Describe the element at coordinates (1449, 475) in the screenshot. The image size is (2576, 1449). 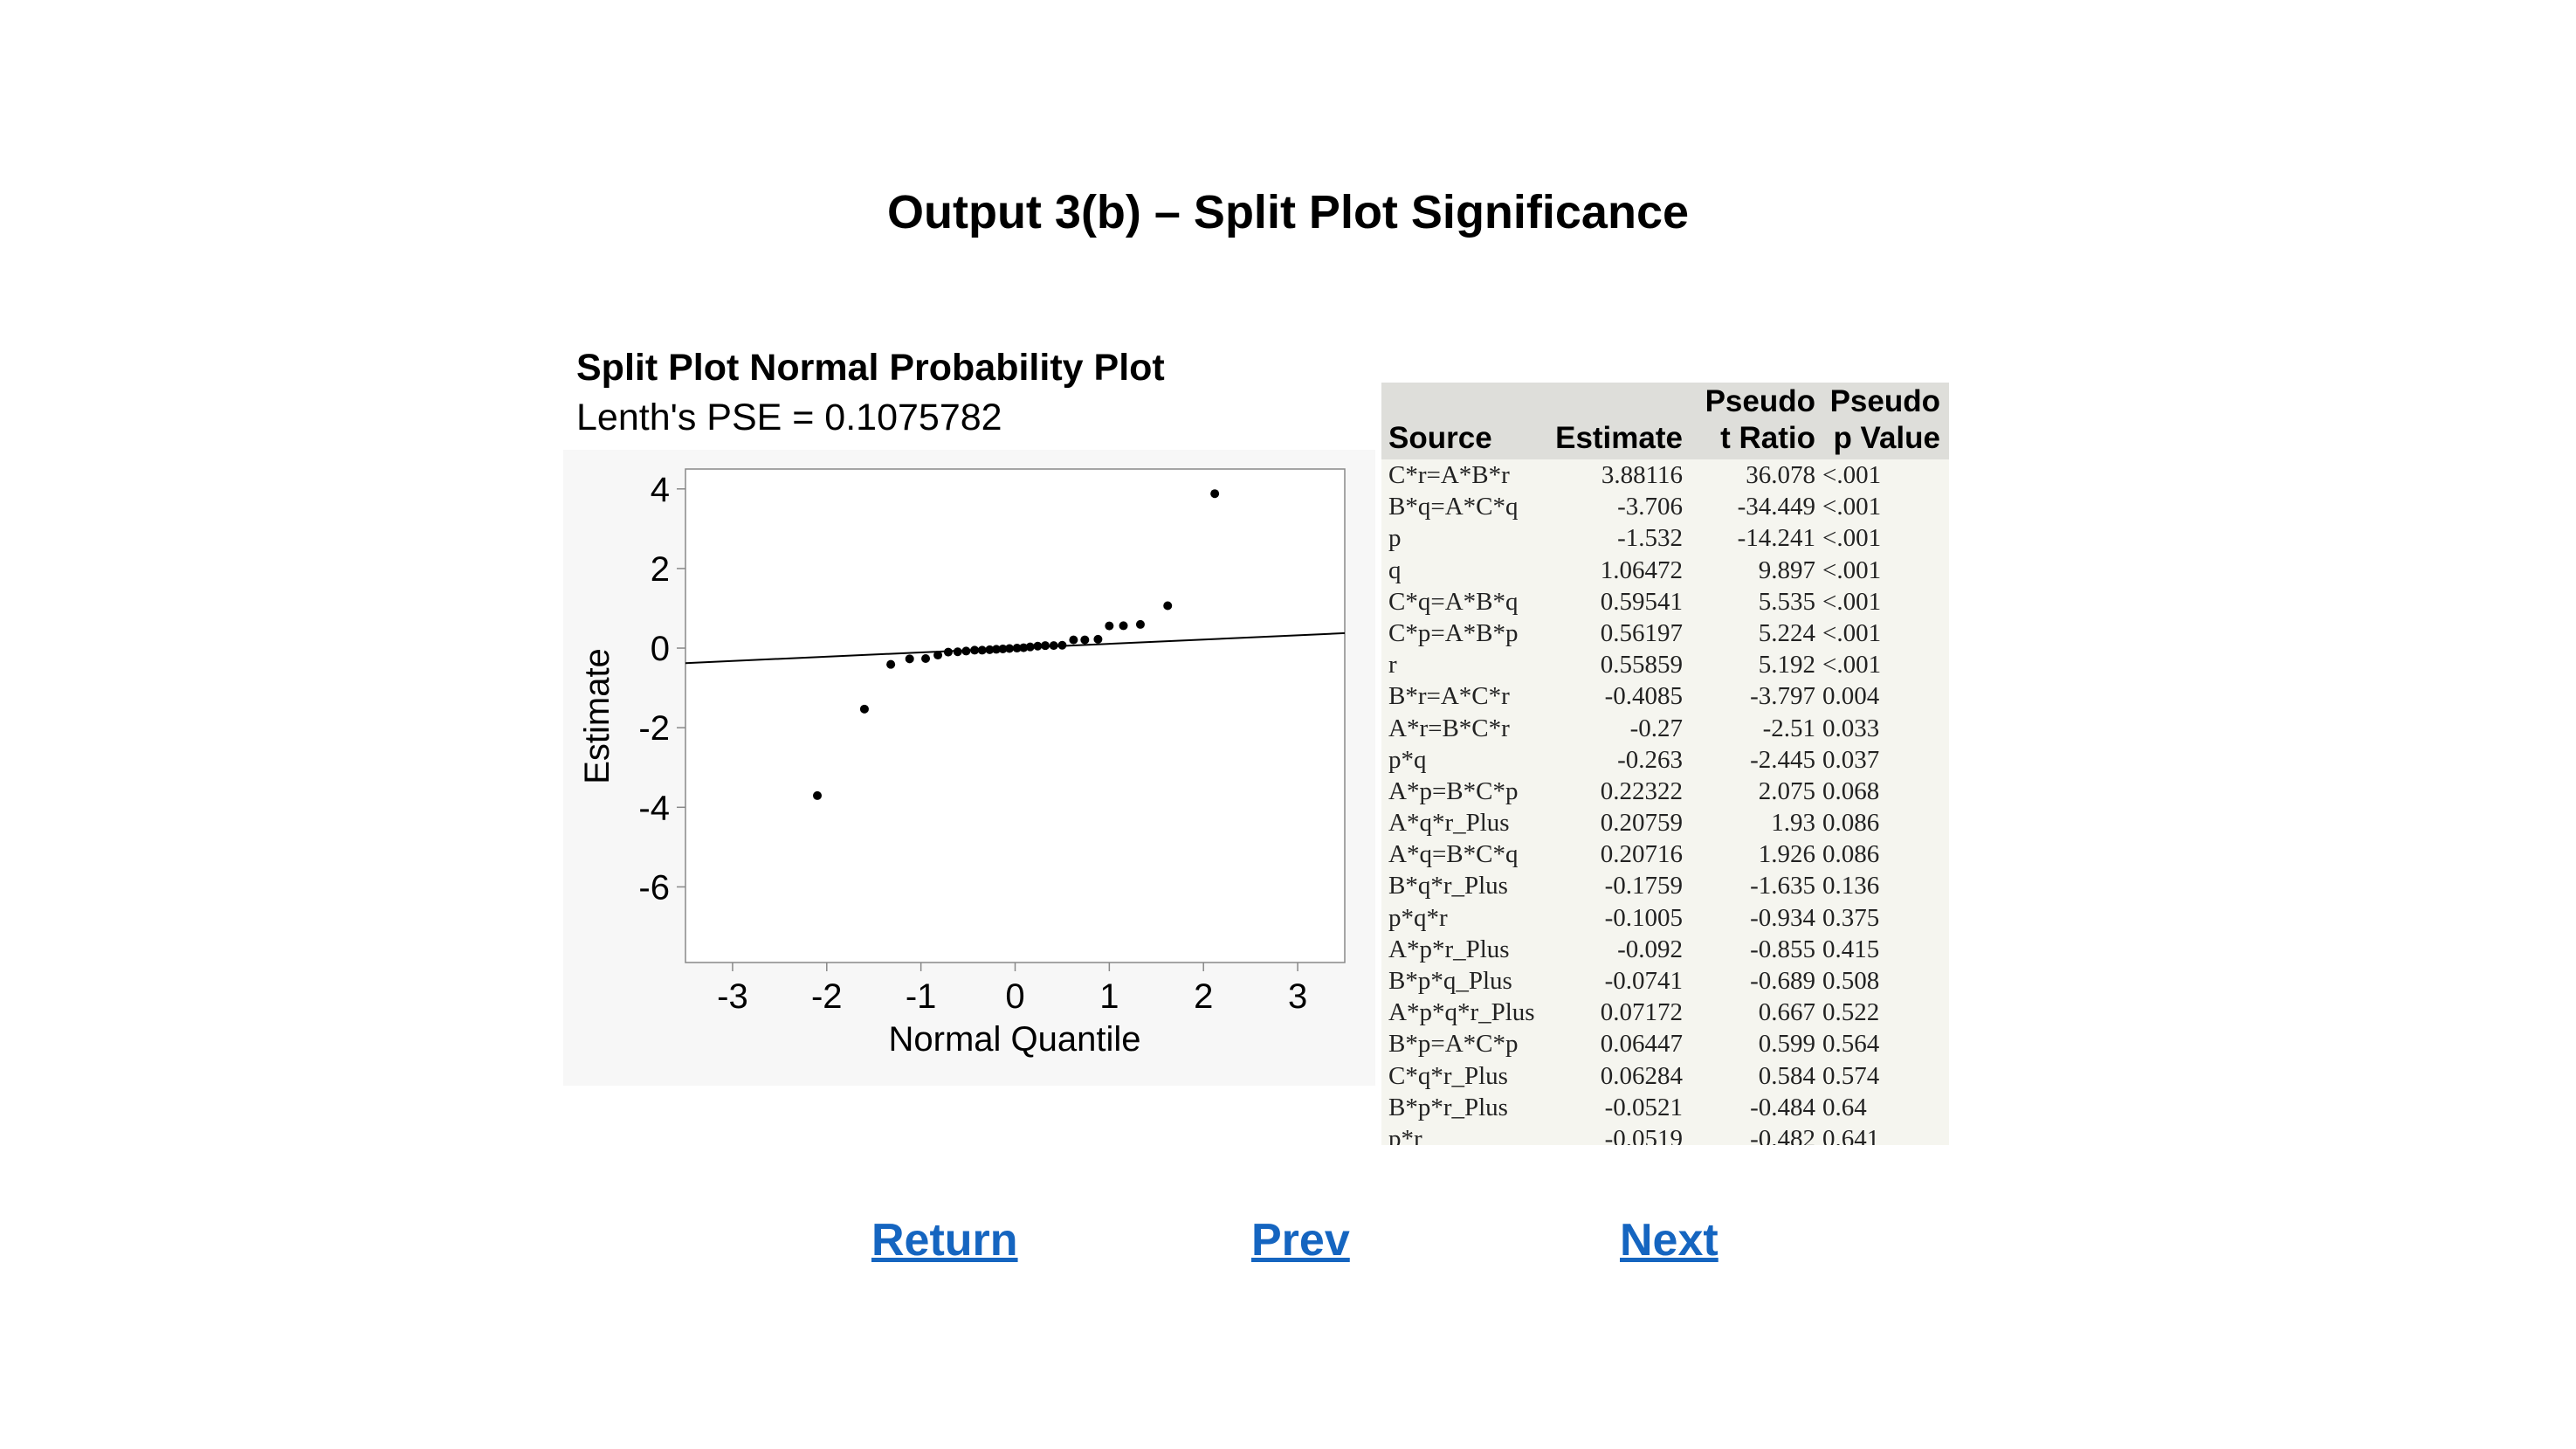
I see `cell-source: C*r=A*B*r` at that location.